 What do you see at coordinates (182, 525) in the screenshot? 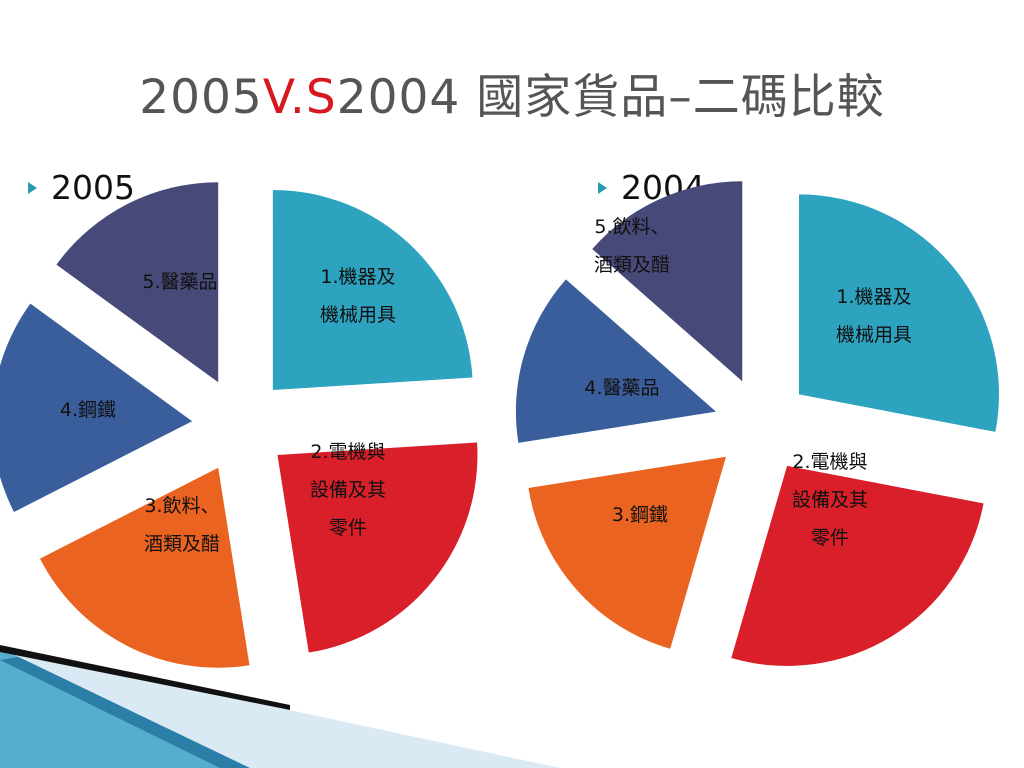
I see `slice-label-3: 3.飲料、酒類及醋` at bounding box center [182, 525].